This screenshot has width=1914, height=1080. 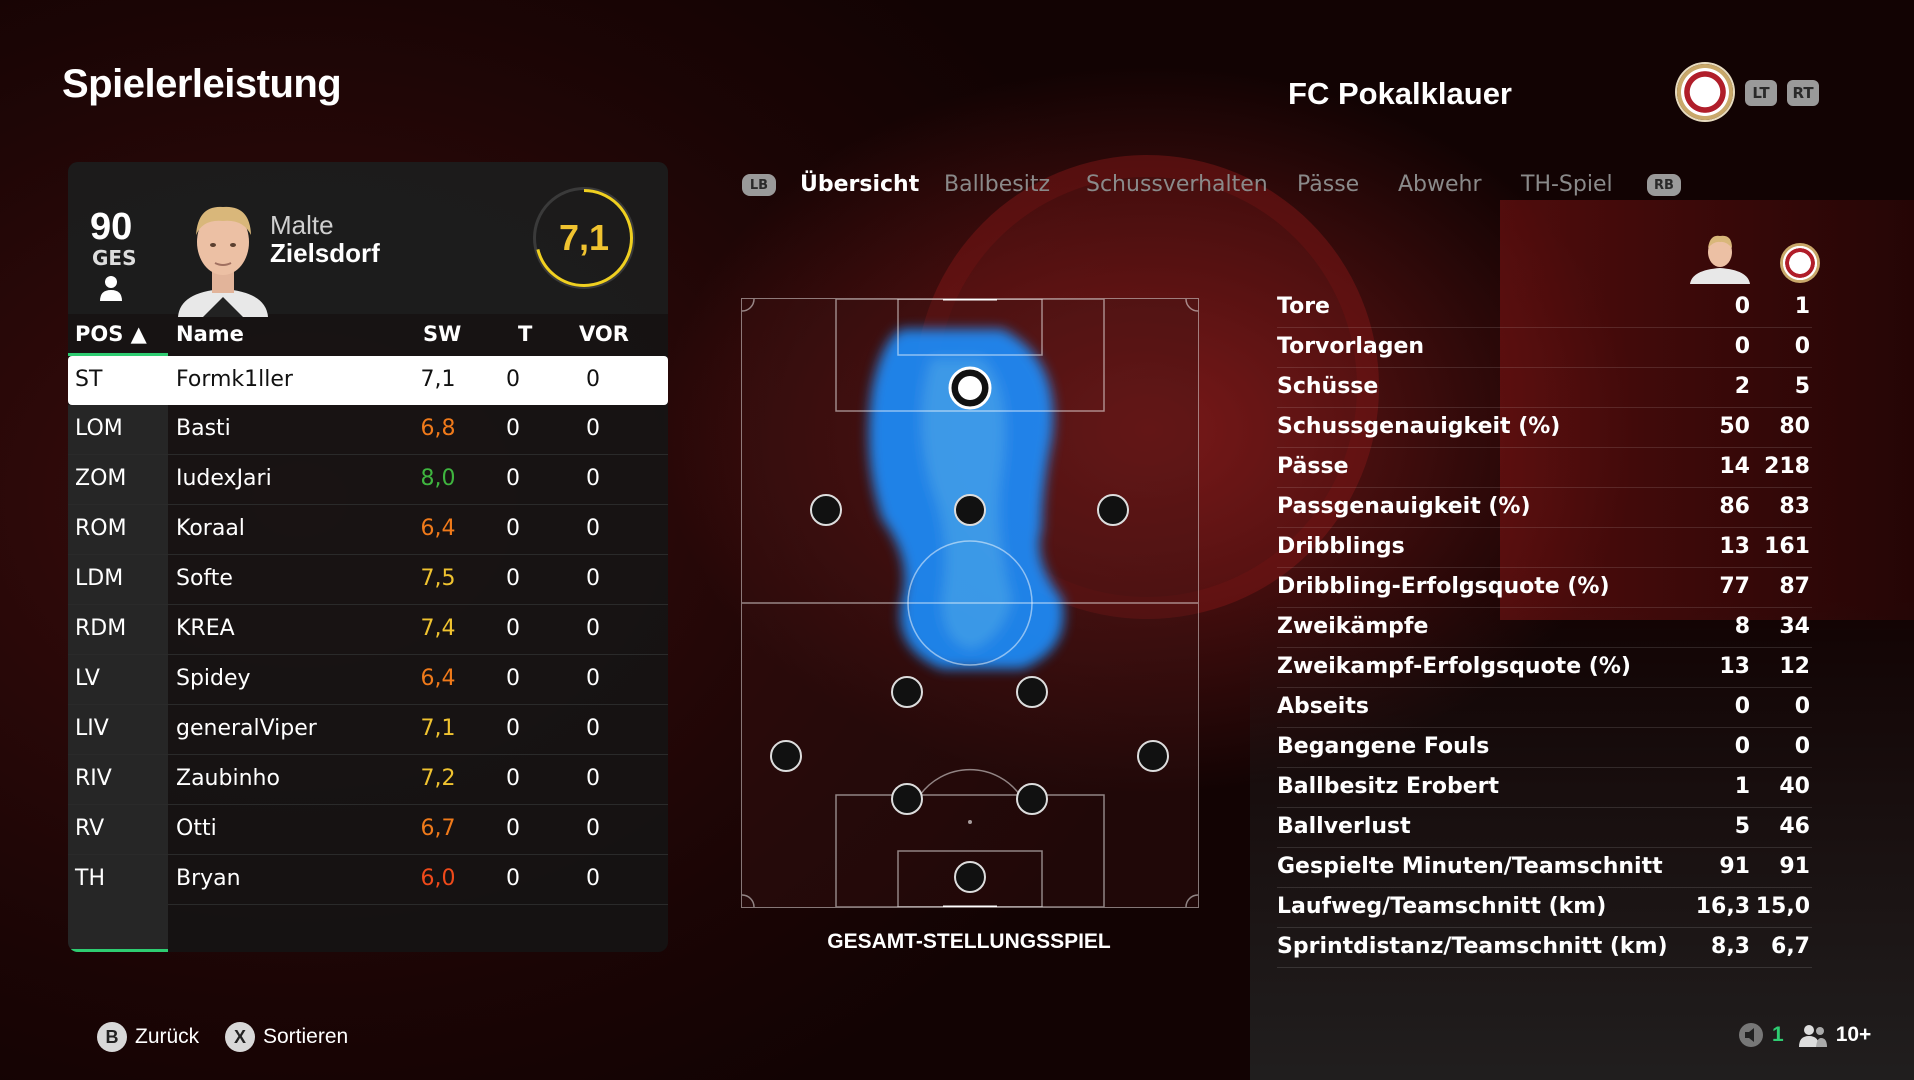 What do you see at coordinates (1742, 786) in the screenshot?
I see `stat-player-value: 1` at bounding box center [1742, 786].